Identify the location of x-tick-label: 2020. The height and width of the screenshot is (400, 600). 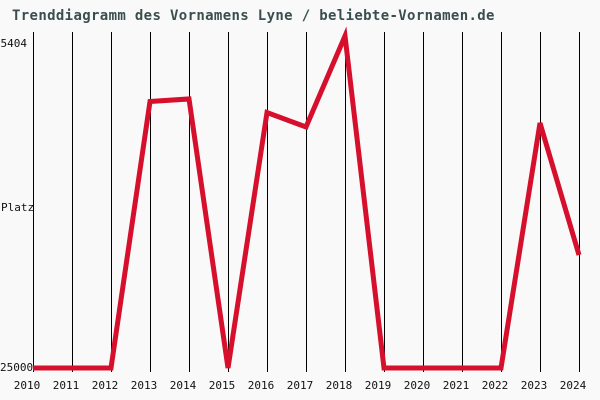
(417, 385).